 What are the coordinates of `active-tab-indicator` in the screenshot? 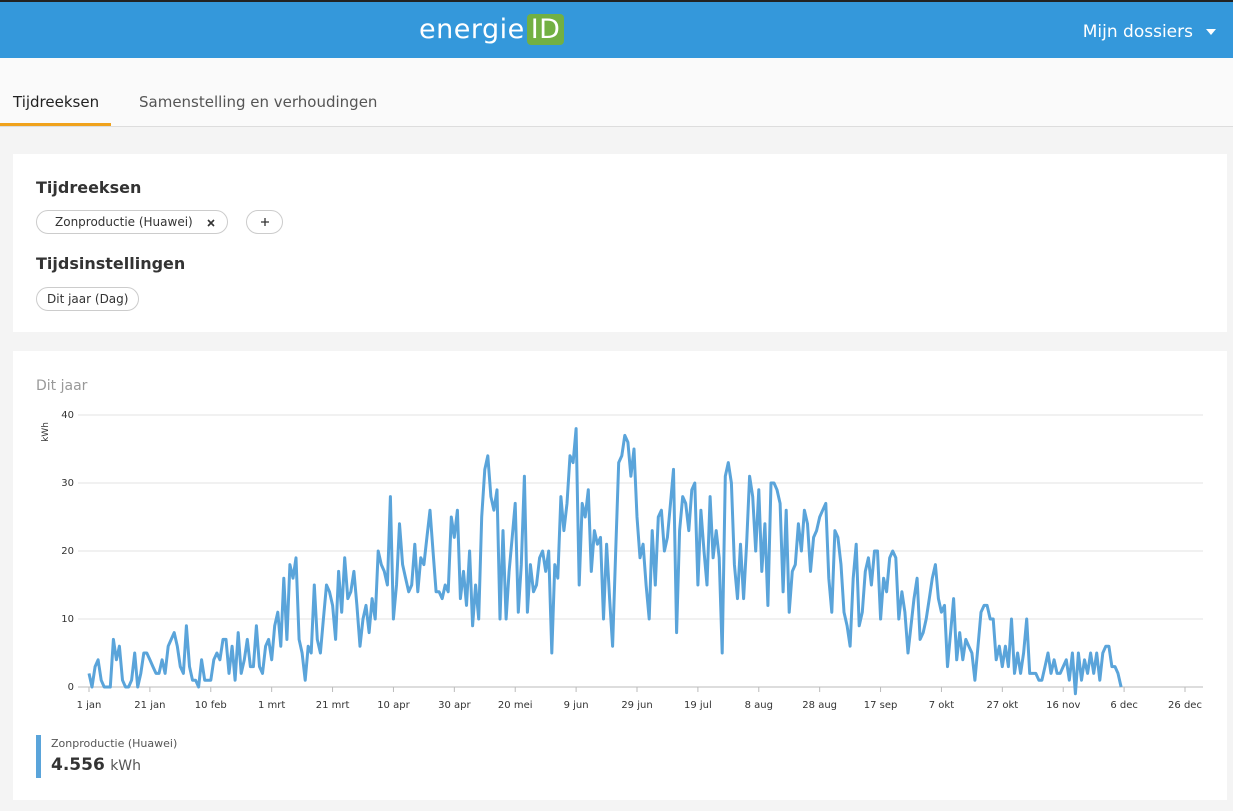 It's located at (55, 124).